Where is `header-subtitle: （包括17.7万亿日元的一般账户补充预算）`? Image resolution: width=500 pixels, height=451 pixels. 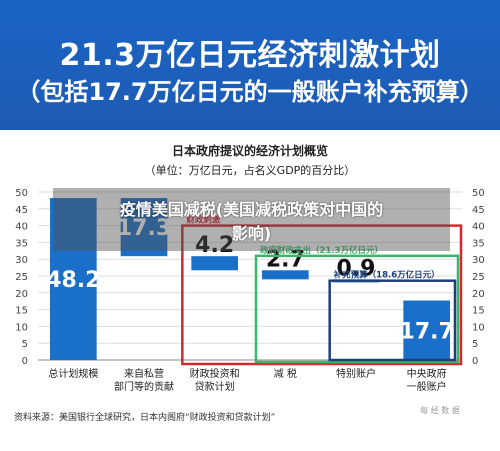 header-subtitle: （包括17.7万亿日元的一般账户补充预算） is located at coordinates (250, 92).